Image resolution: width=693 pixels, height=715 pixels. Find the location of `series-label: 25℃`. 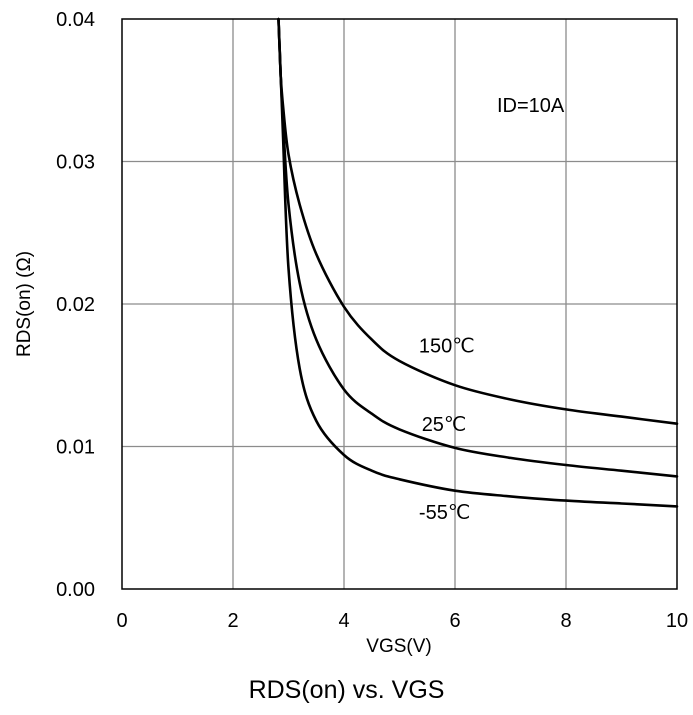

series-label: 25℃ is located at coordinates (444, 425).